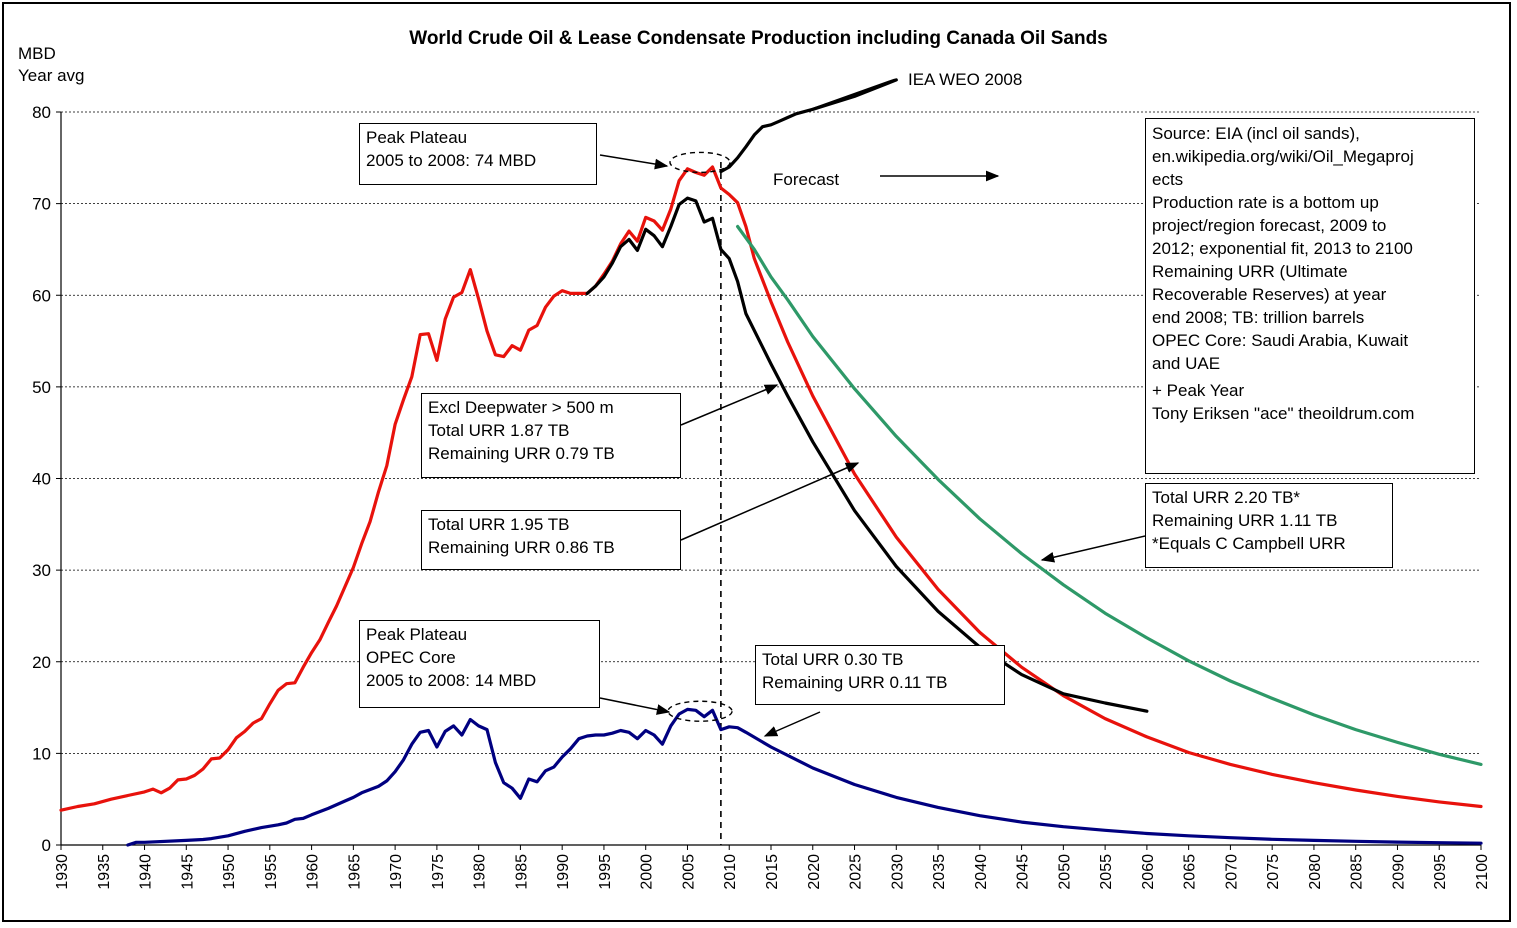 The width and height of the screenshot is (1517, 928). I want to click on x-tick-label-2030: 2030, so click(897, 872).